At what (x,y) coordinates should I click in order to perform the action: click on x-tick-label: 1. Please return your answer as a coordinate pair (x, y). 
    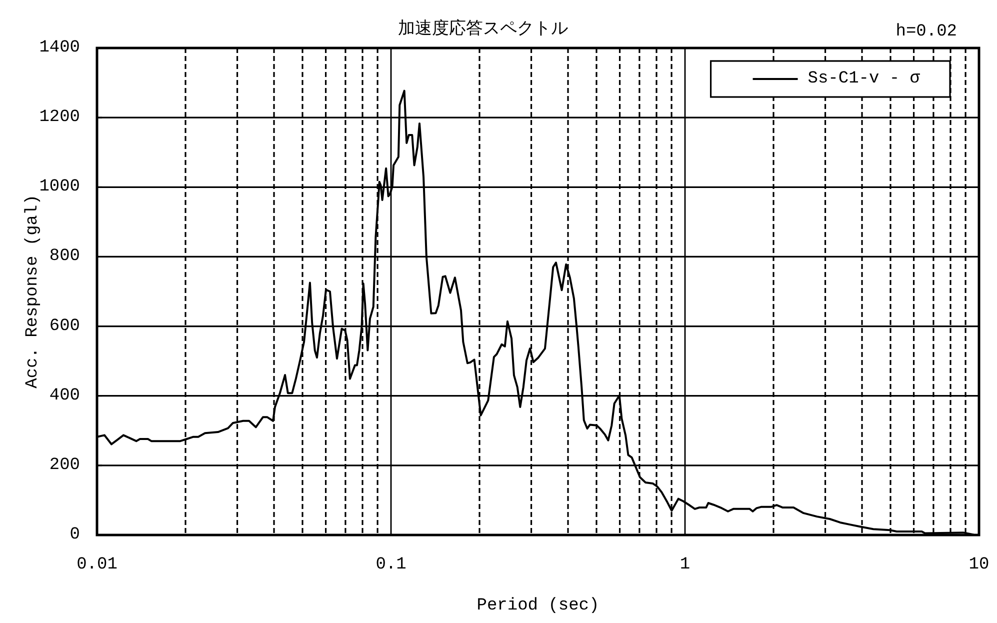
    Looking at the image, I should click on (685, 565).